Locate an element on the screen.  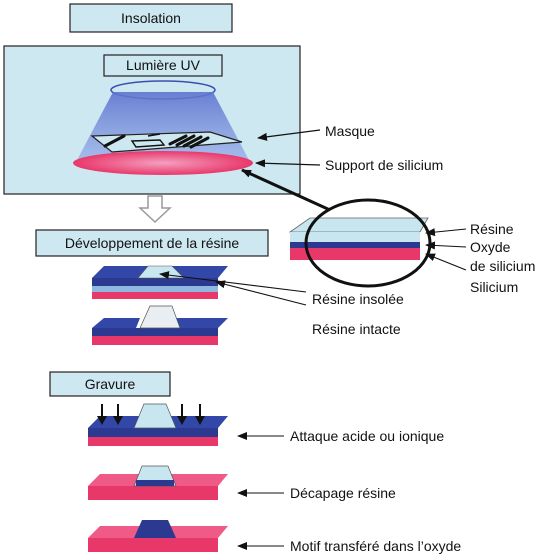
wafer2-intact-resist is located at coordinates (160, 317).